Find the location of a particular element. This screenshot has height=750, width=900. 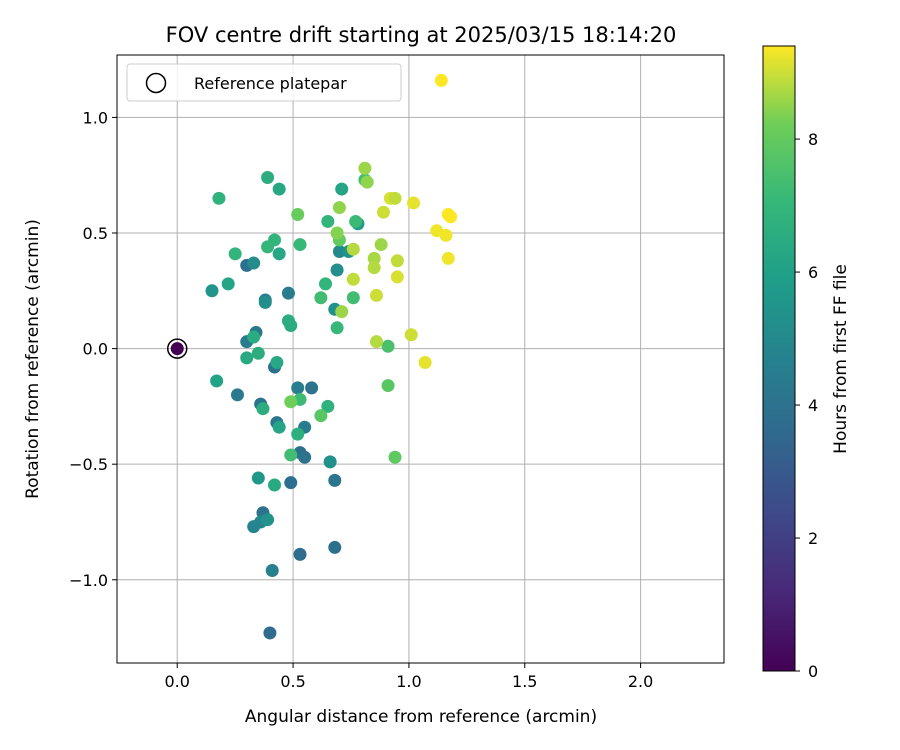

reference-point is located at coordinates (177, 349).